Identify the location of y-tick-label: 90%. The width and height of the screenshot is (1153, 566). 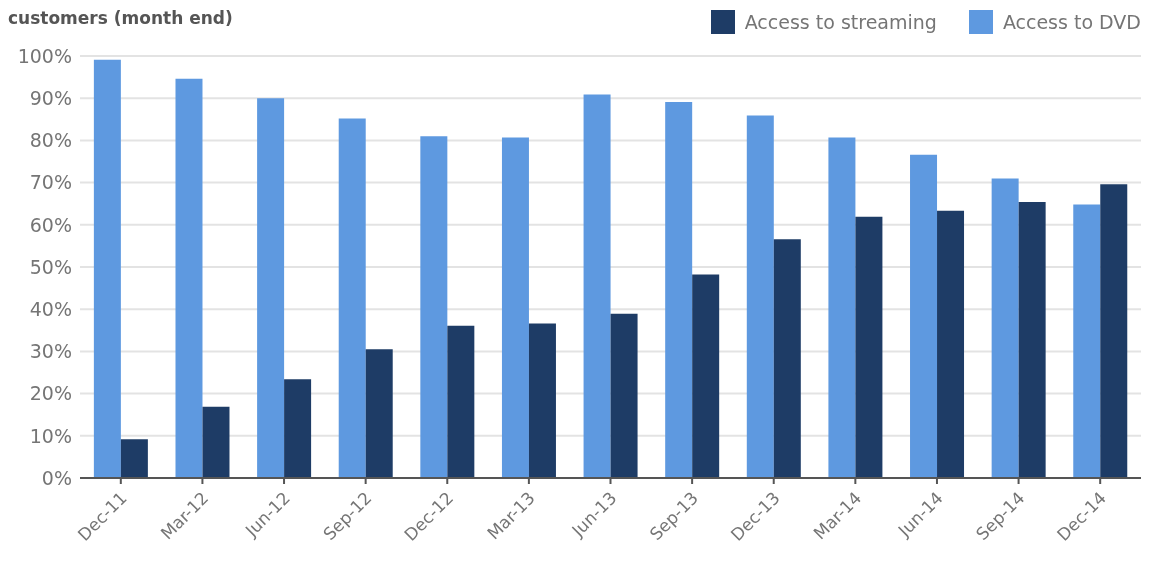
(50, 97).